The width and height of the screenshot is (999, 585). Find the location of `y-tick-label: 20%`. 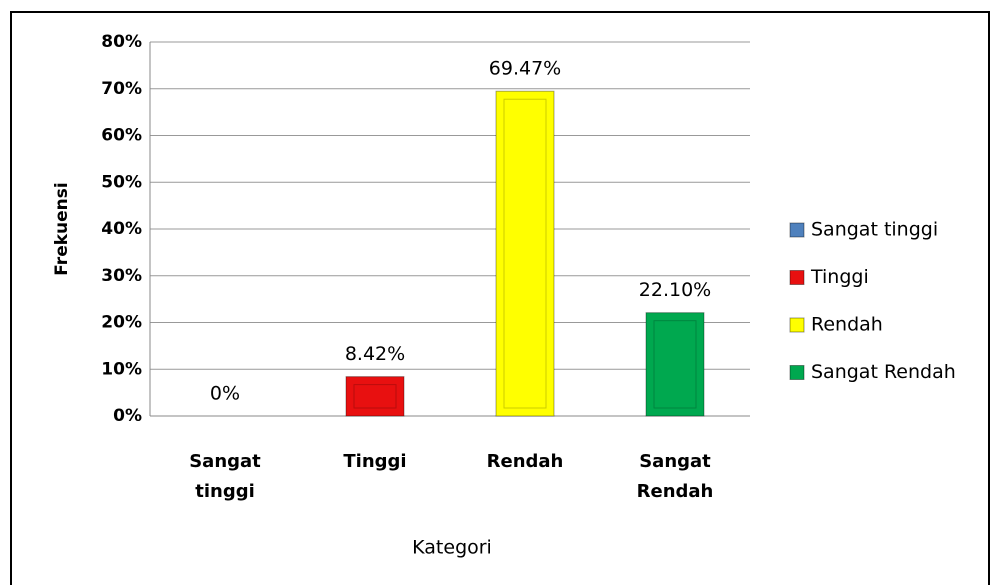

y-tick-label: 20% is located at coordinates (121, 323).